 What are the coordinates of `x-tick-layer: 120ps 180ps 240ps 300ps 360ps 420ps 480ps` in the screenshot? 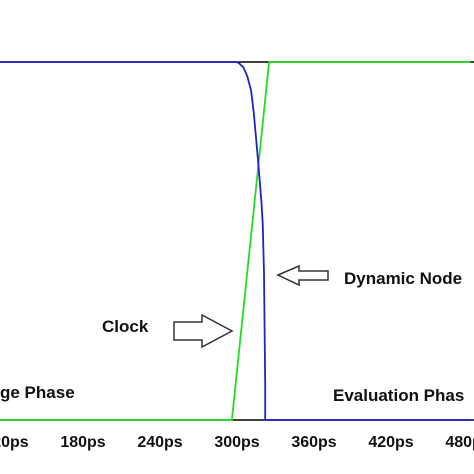 It's located at (237, 442).